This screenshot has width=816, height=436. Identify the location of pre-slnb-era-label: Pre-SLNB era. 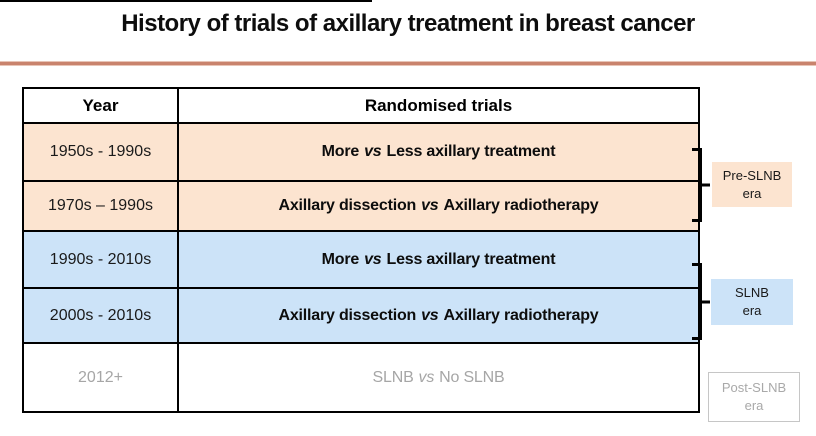
(752, 184).